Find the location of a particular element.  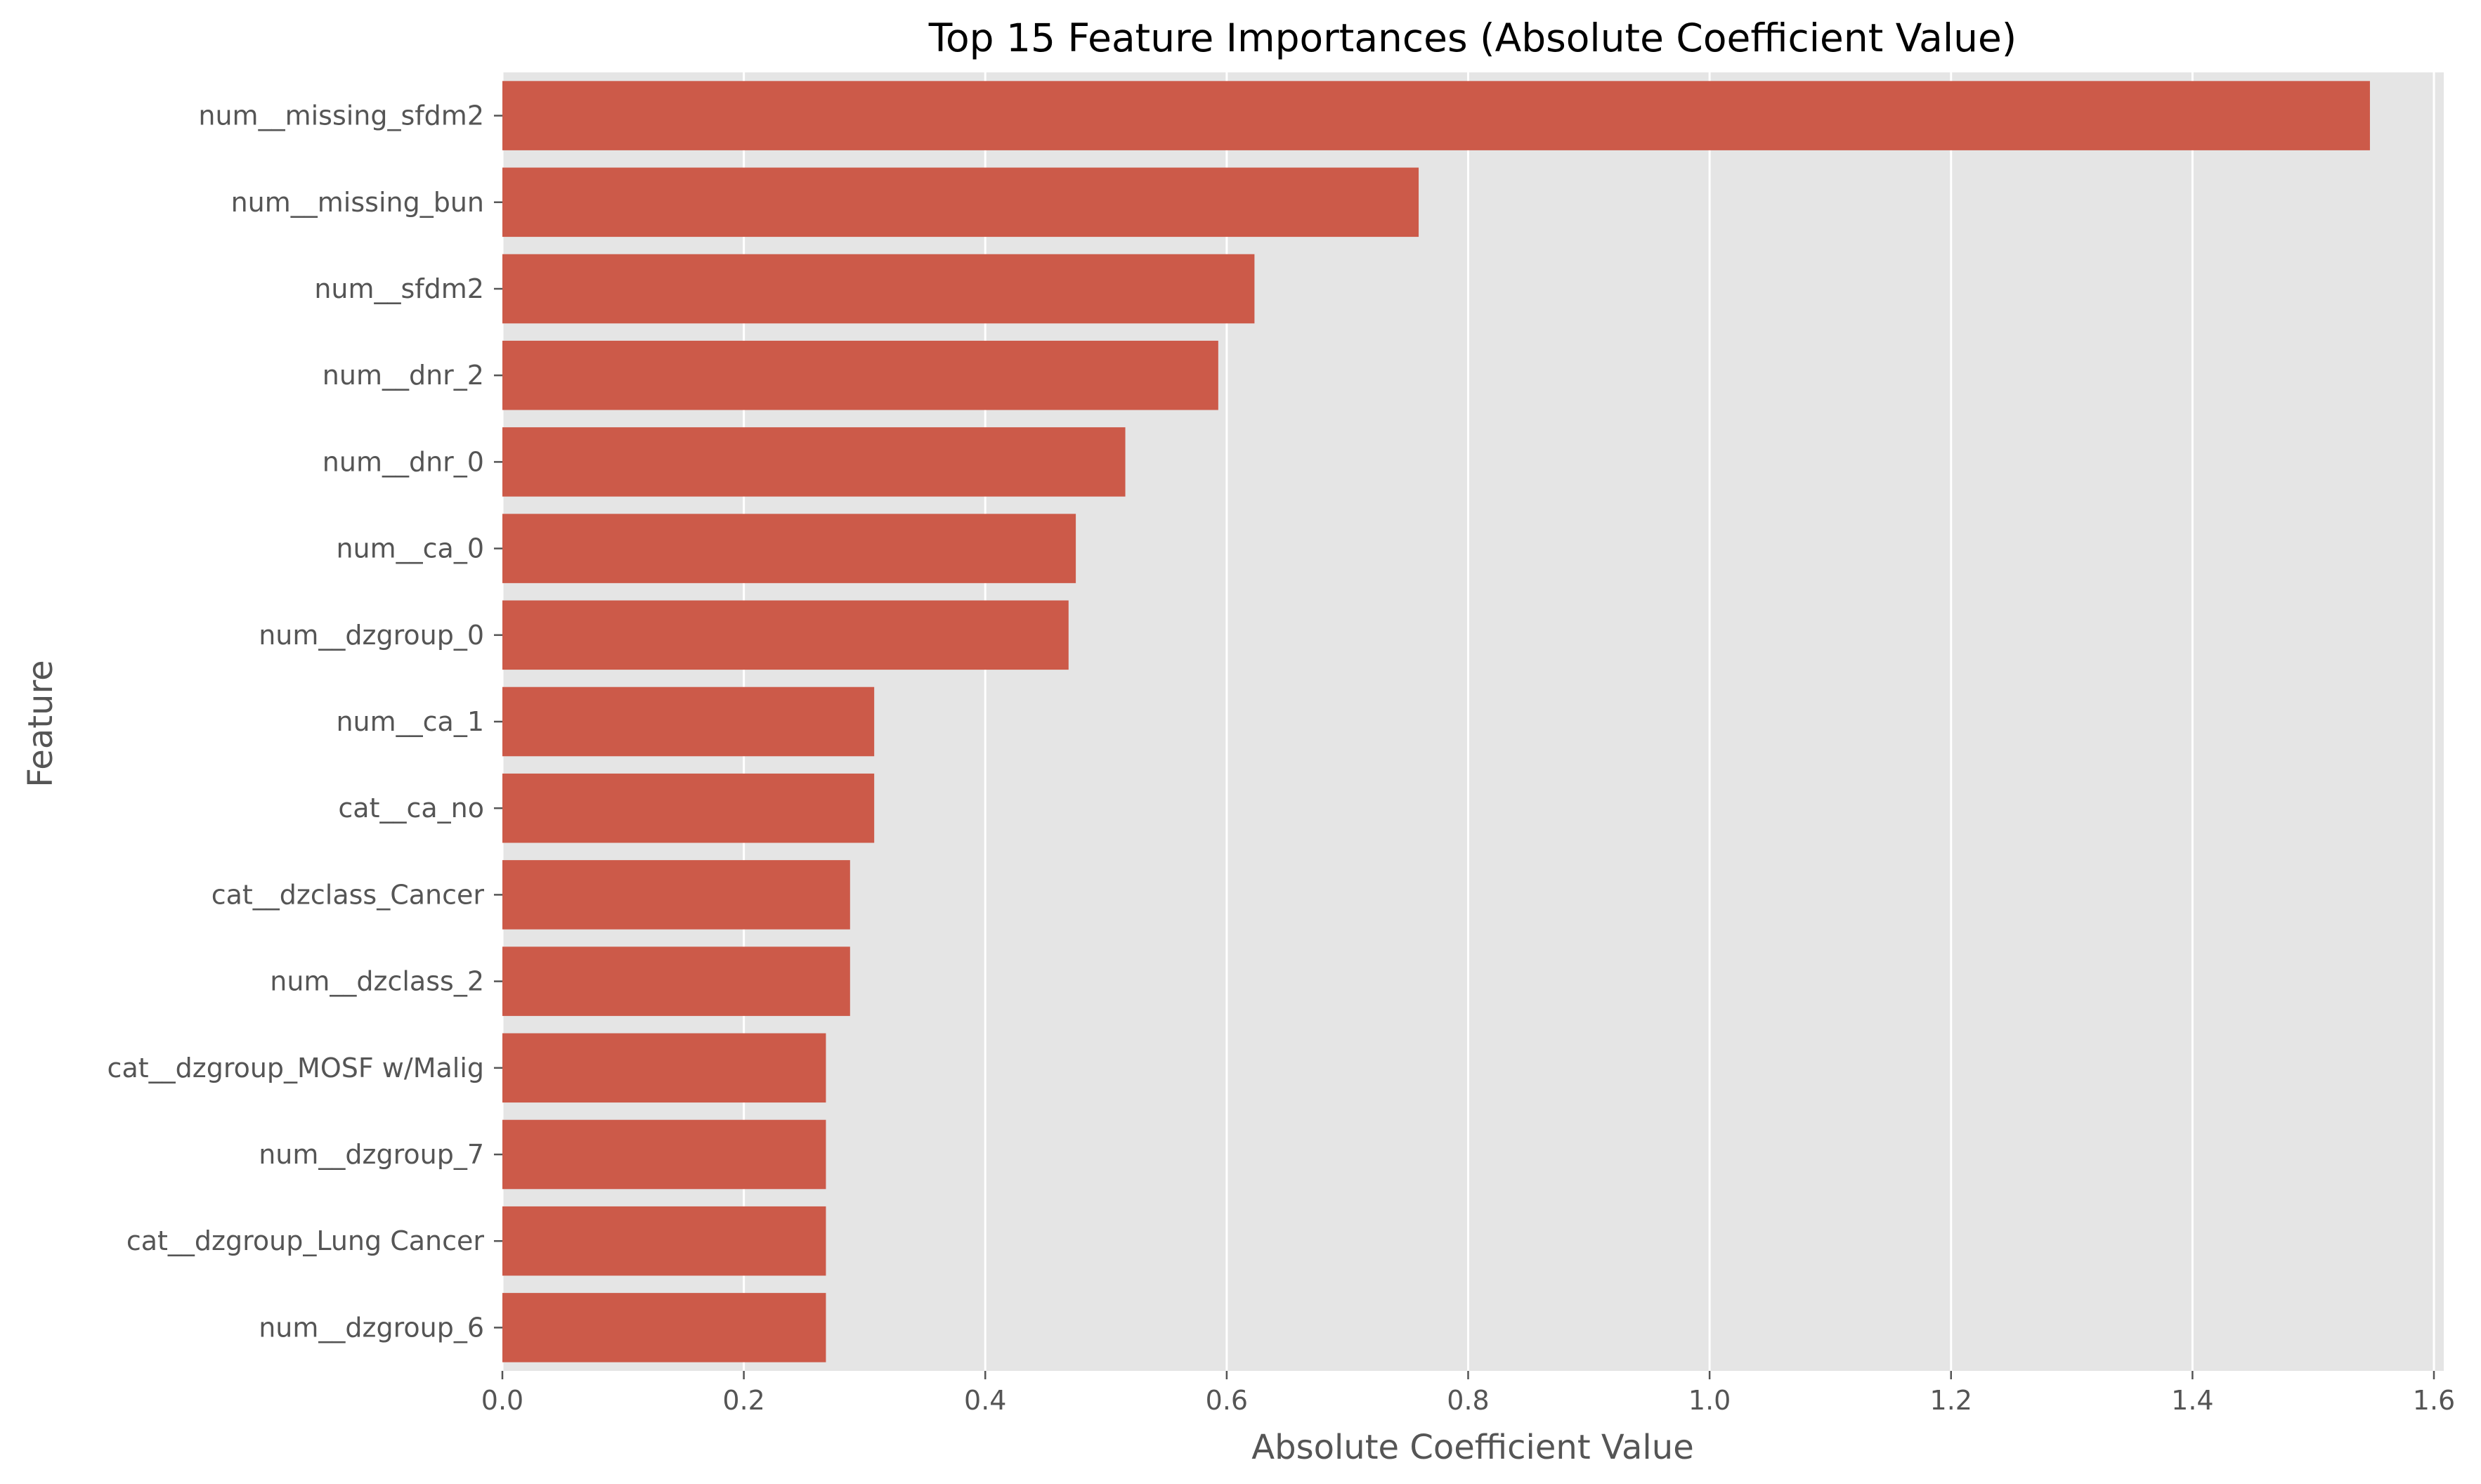

x-tick-label: 0.8 is located at coordinates (1468, 1400).